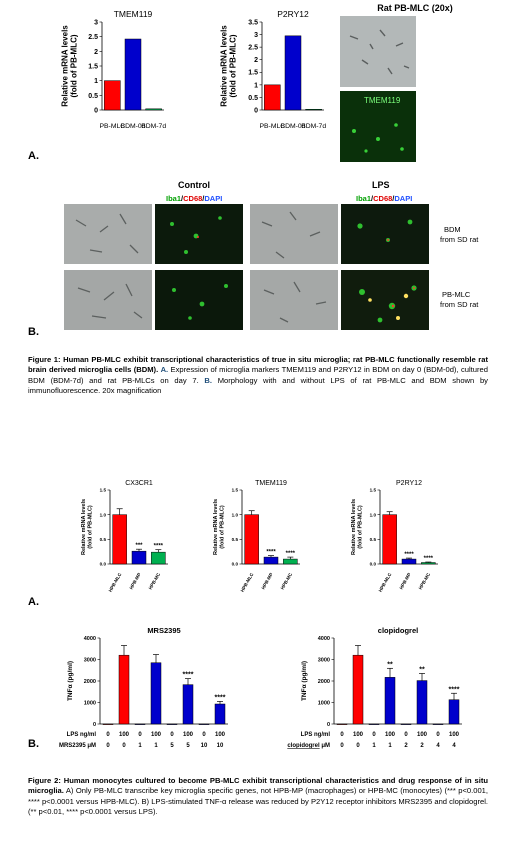 The image size is (520, 842). What do you see at coordinates (33, 744) in the screenshot?
I see `fig2-panel-b-letter: B.` at bounding box center [33, 744].